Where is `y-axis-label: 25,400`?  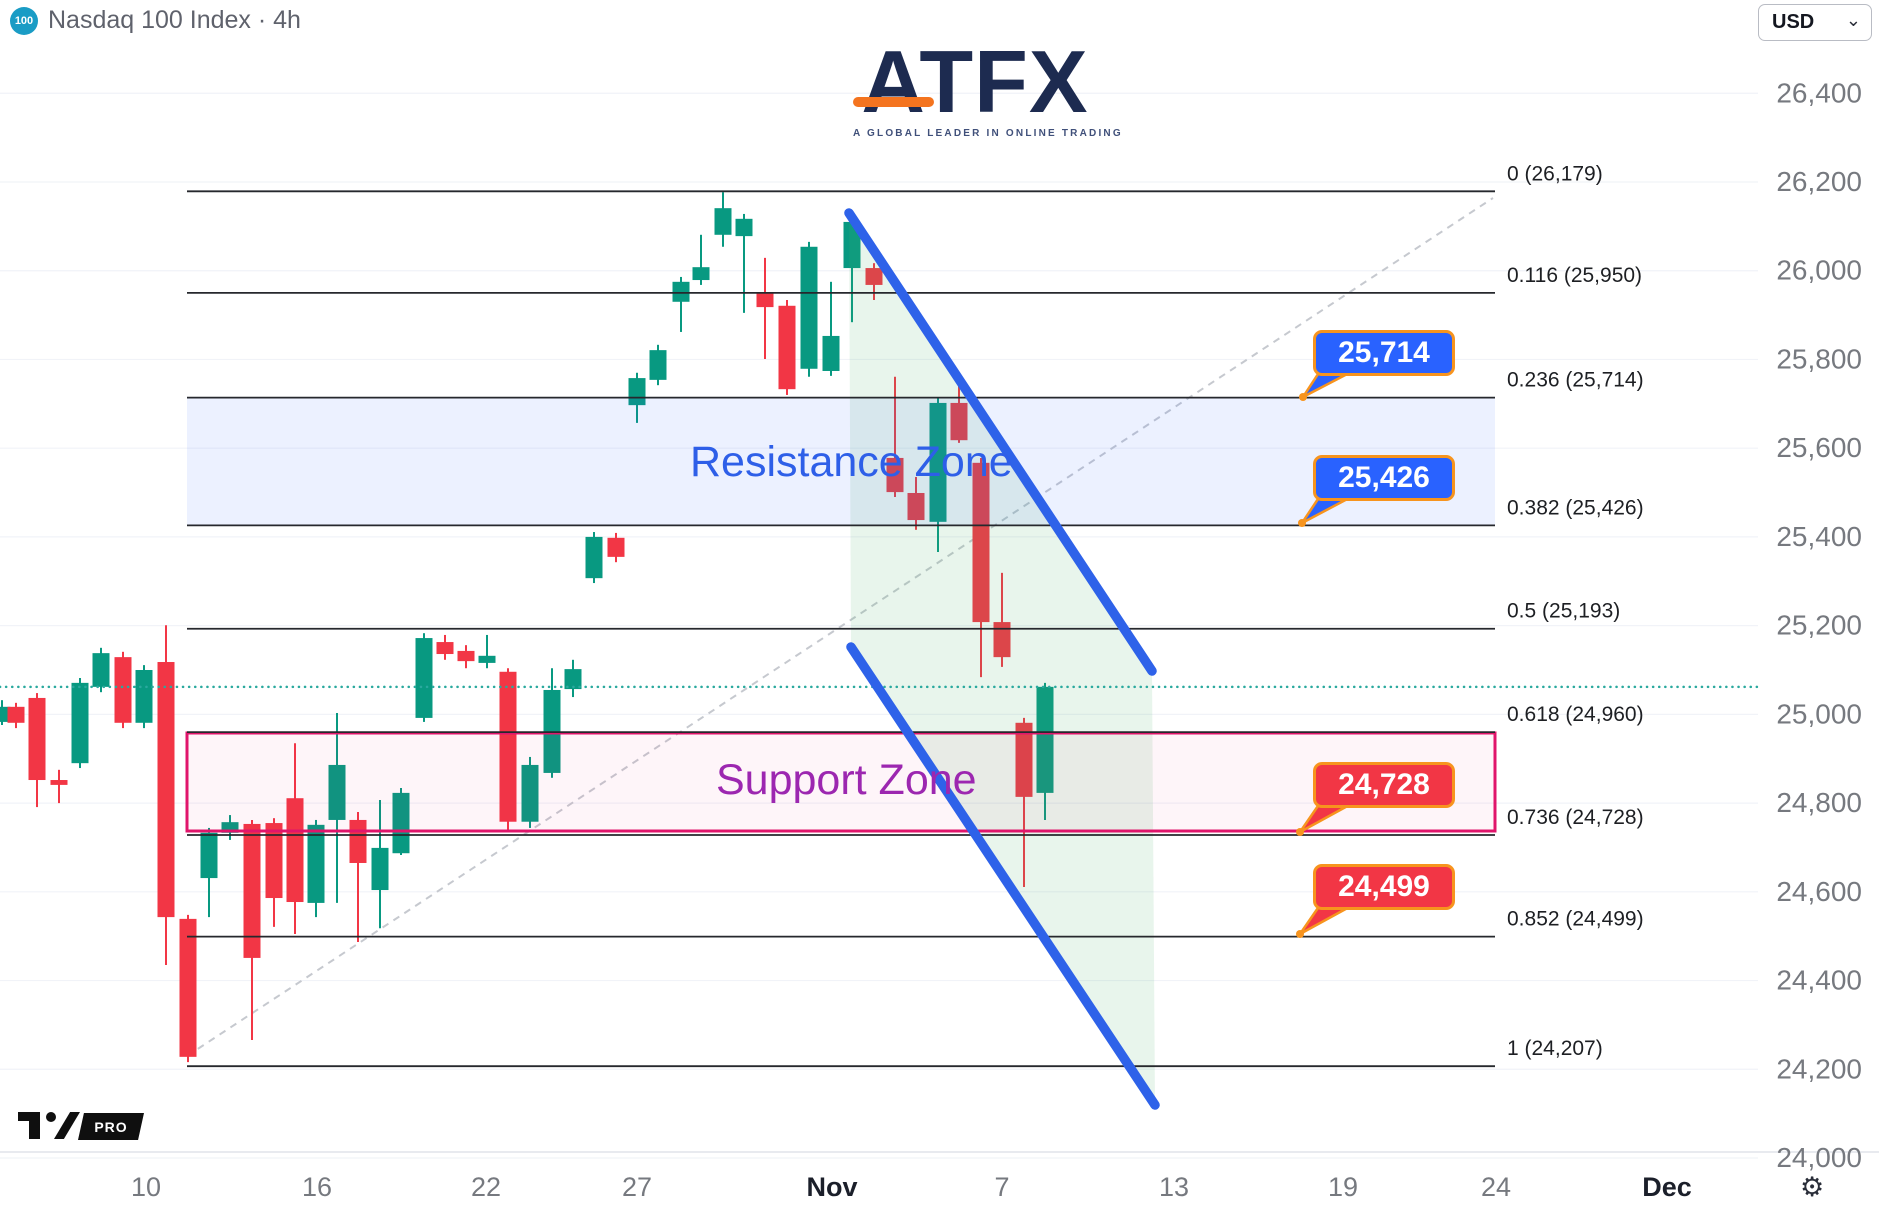 y-axis-label: 25,400 is located at coordinates (1819, 536).